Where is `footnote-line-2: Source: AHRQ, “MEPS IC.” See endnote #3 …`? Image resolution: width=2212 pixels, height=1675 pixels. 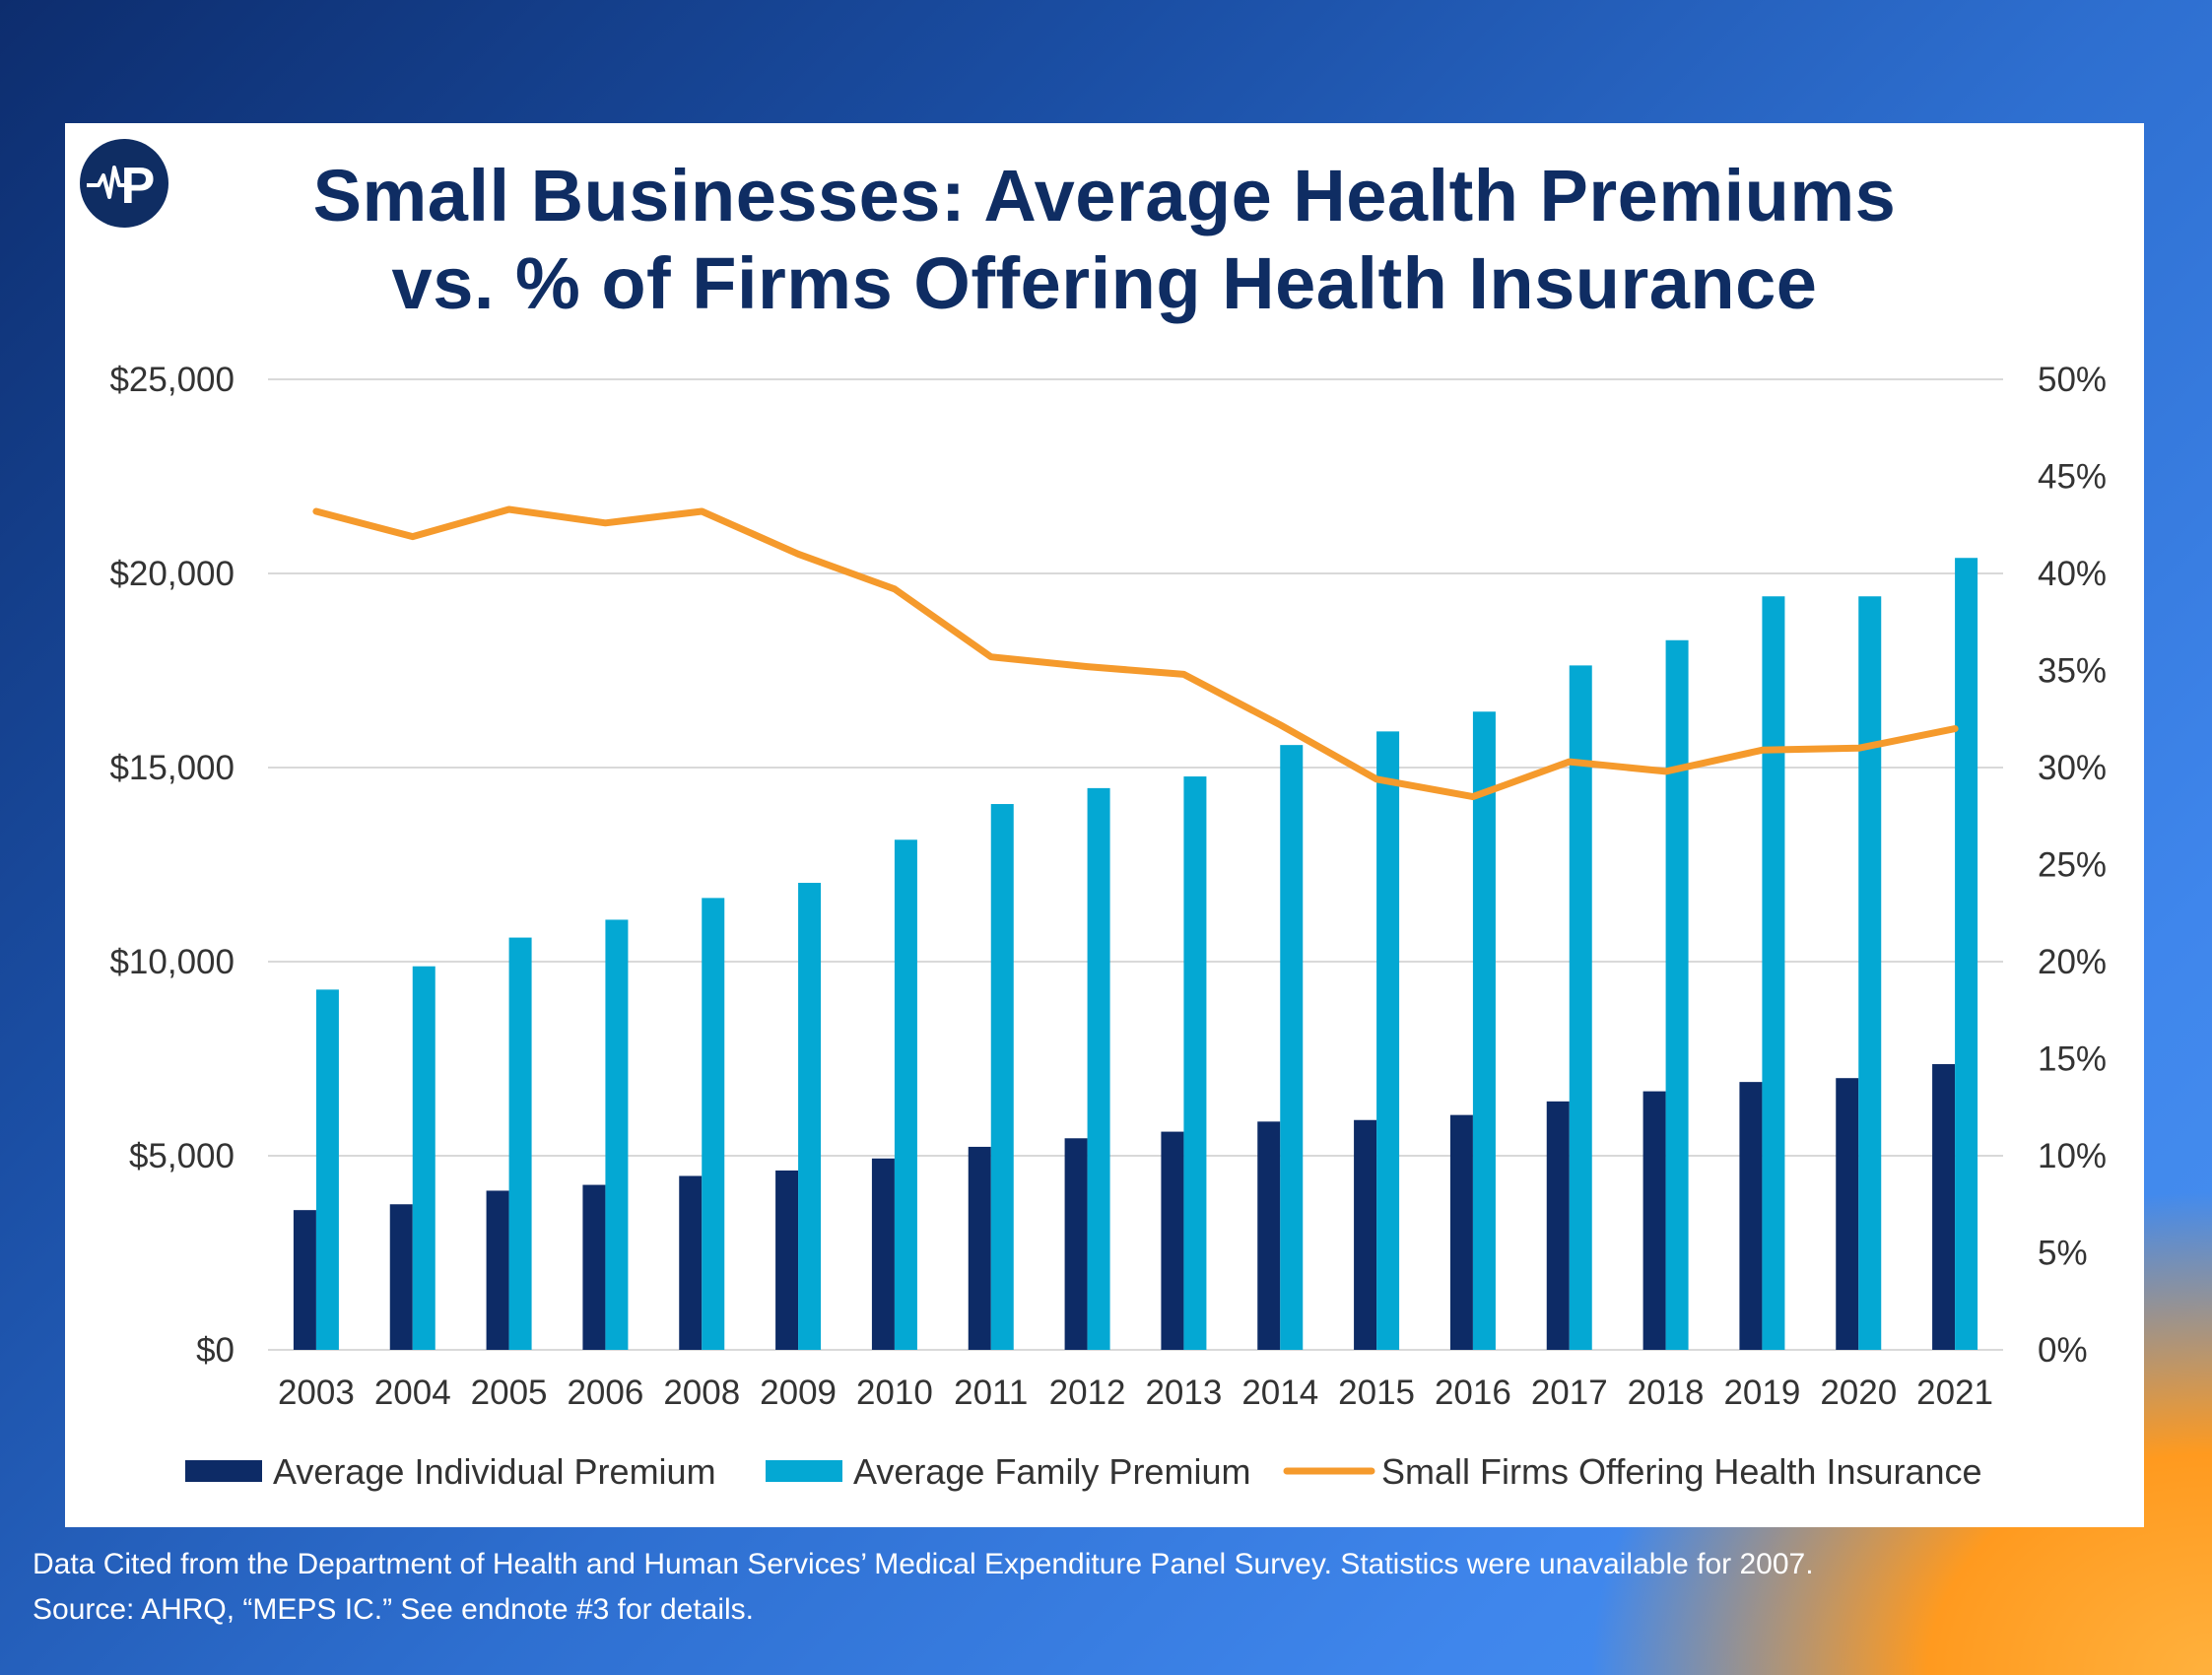 footnote-line-2: Source: AHRQ, “MEPS IC.” See endnote #3 … is located at coordinates (394, 1610).